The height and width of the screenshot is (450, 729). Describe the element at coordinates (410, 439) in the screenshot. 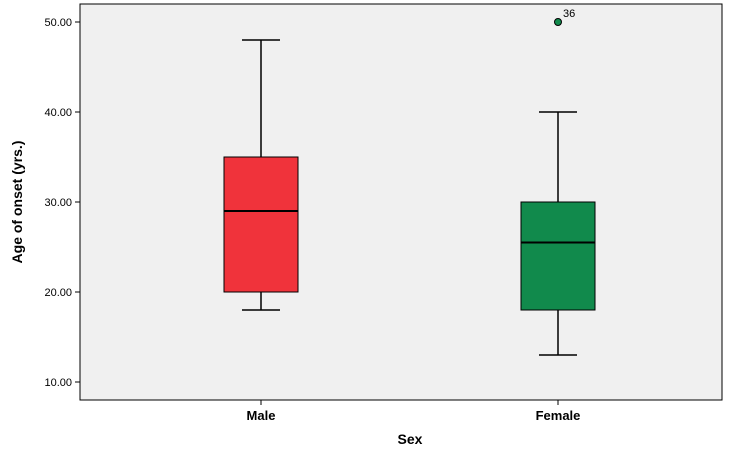

I see `x-axis-title: Sex` at that location.